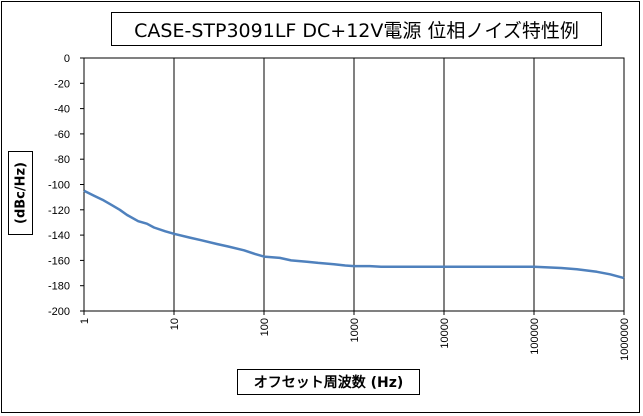  Describe the element at coordinates (535, 336) in the screenshot. I see `x-tick-label: 100000` at that location.